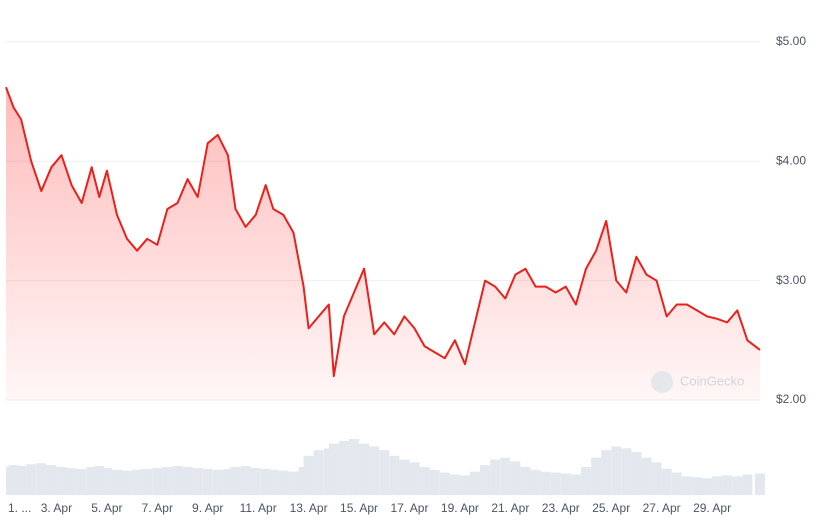 Image resolution: width=822 pixels, height=524 pixels. I want to click on y-tick-label: $2.00, so click(791, 399).